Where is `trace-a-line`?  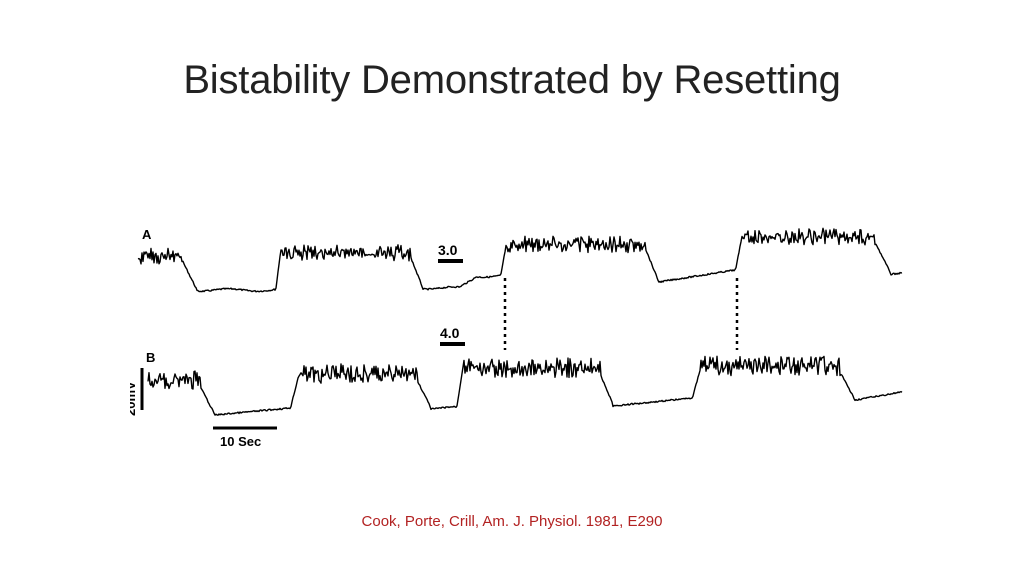 trace-a-line is located at coordinates (520, 260).